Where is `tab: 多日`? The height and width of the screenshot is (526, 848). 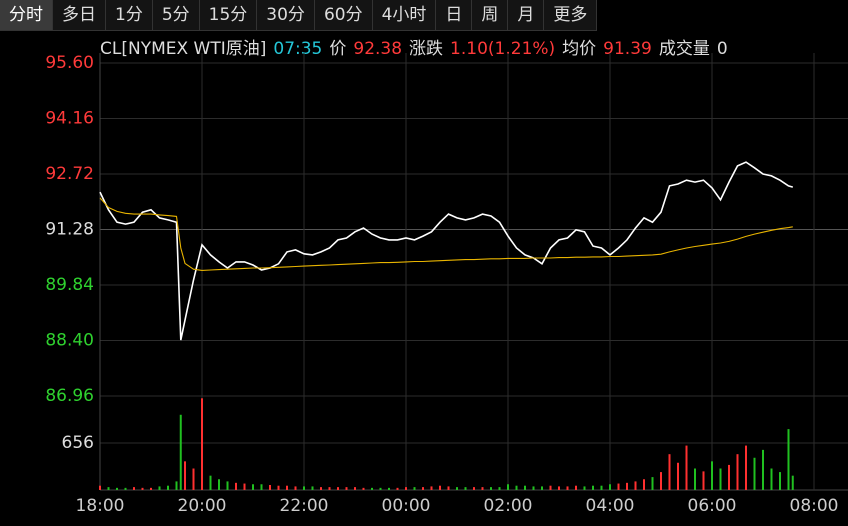 tab: 多日 is located at coordinates (79, 15).